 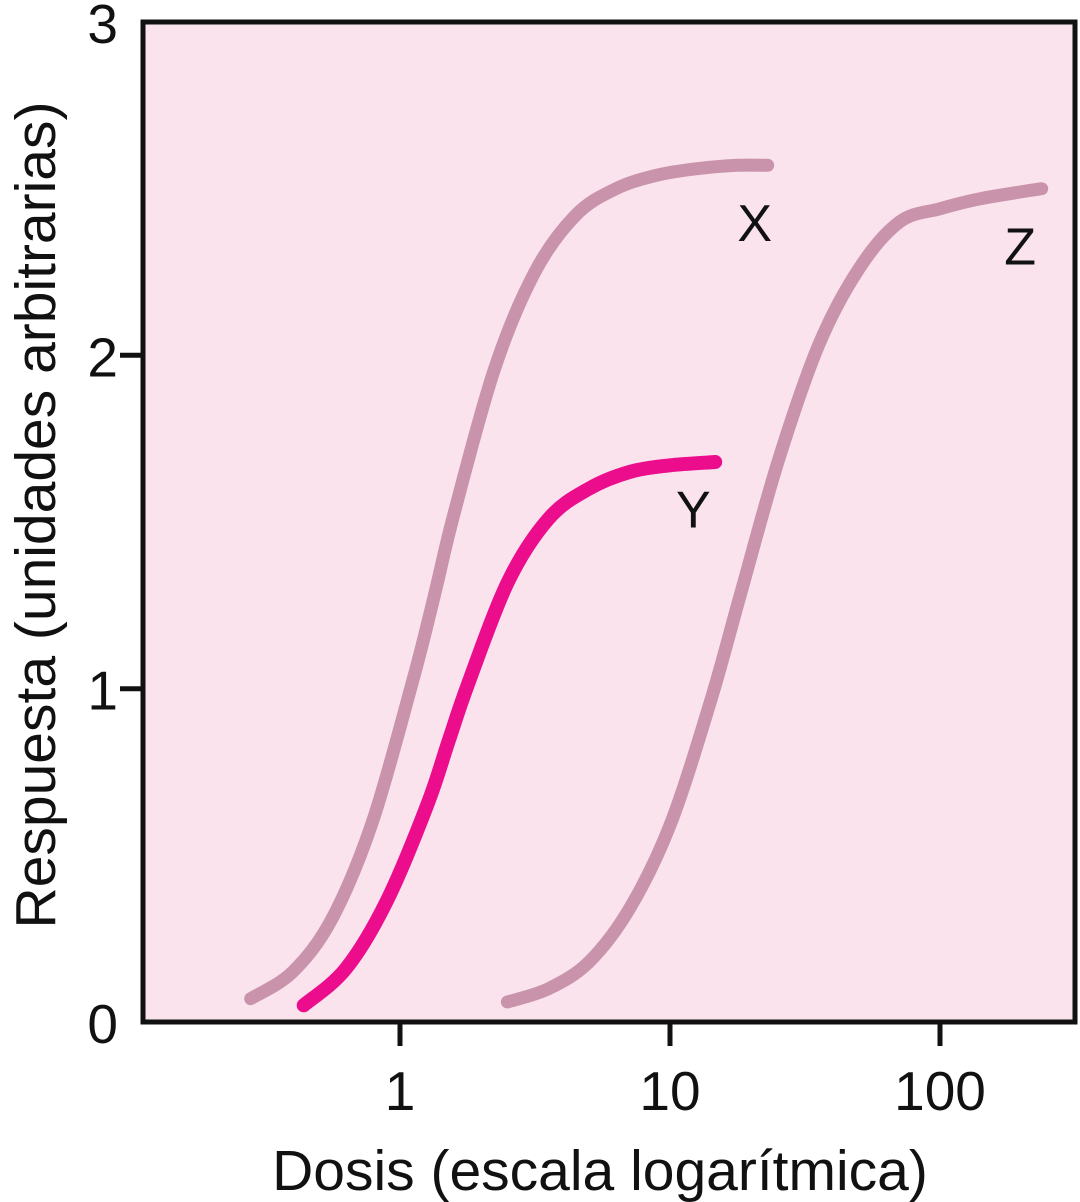 I want to click on y-axis-title: Respuesta (unidades arbitrarias), so click(x=36, y=515).